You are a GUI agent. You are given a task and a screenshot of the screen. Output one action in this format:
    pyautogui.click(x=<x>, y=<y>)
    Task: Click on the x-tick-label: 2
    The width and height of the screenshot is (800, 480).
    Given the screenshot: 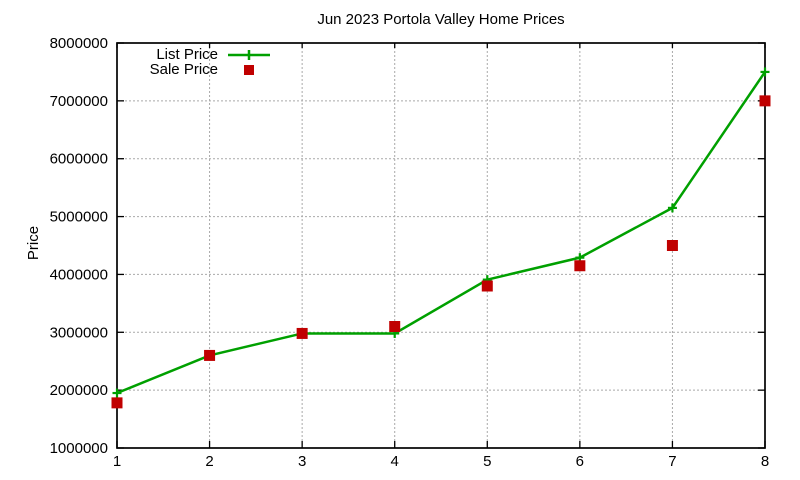 What is the action you would take?
    pyautogui.click(x=209, y=461)
    